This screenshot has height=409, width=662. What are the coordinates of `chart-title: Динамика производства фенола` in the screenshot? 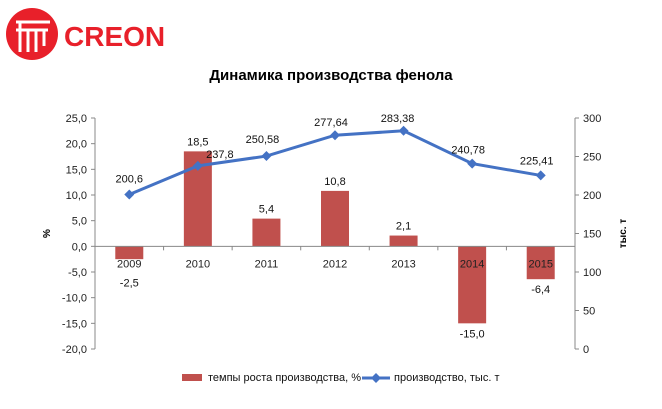 It's located at (331, 75).